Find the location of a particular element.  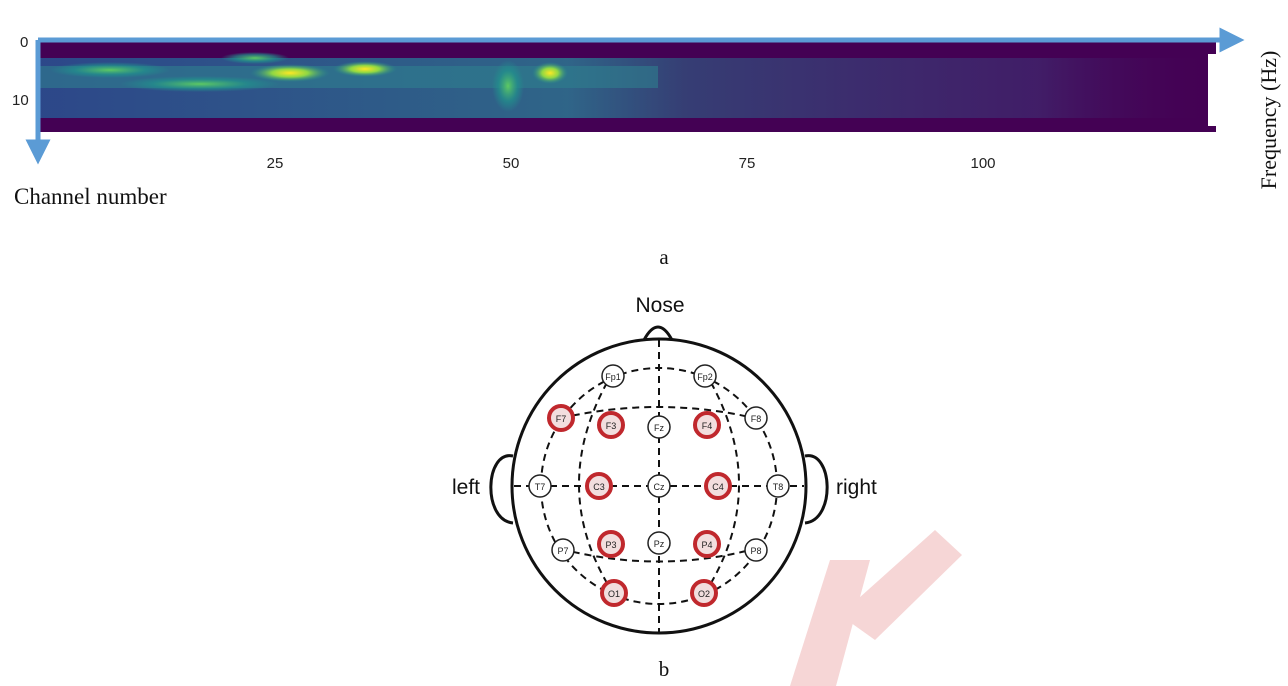

right-ear is located at coordinates (816, 489).